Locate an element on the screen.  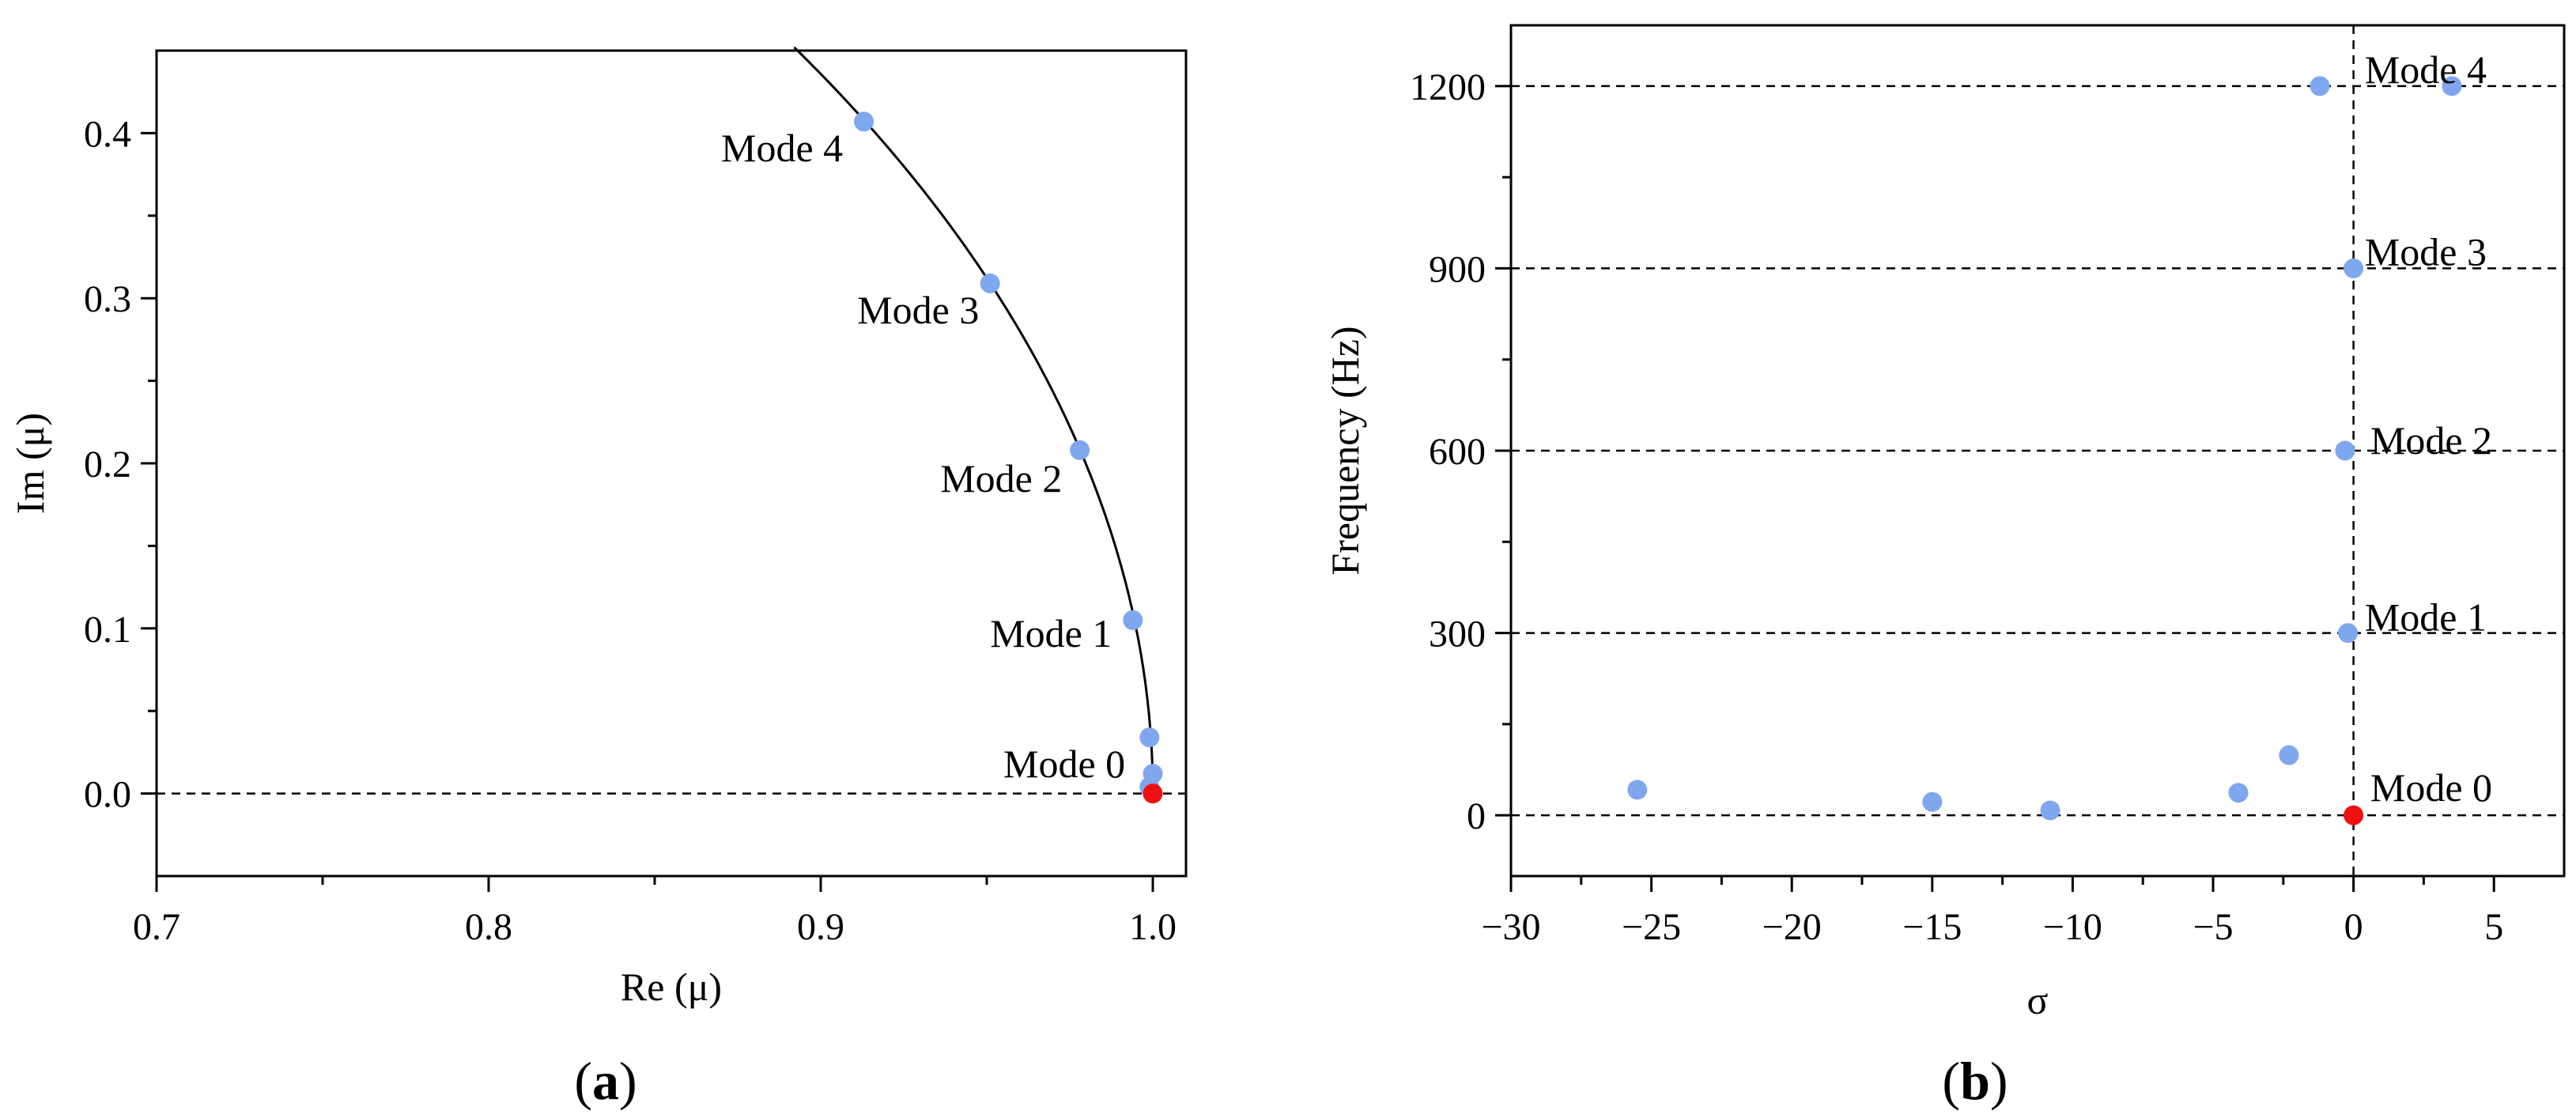
chart-a-y-tick-label: 0.4 is located at coordinates (107, 134).